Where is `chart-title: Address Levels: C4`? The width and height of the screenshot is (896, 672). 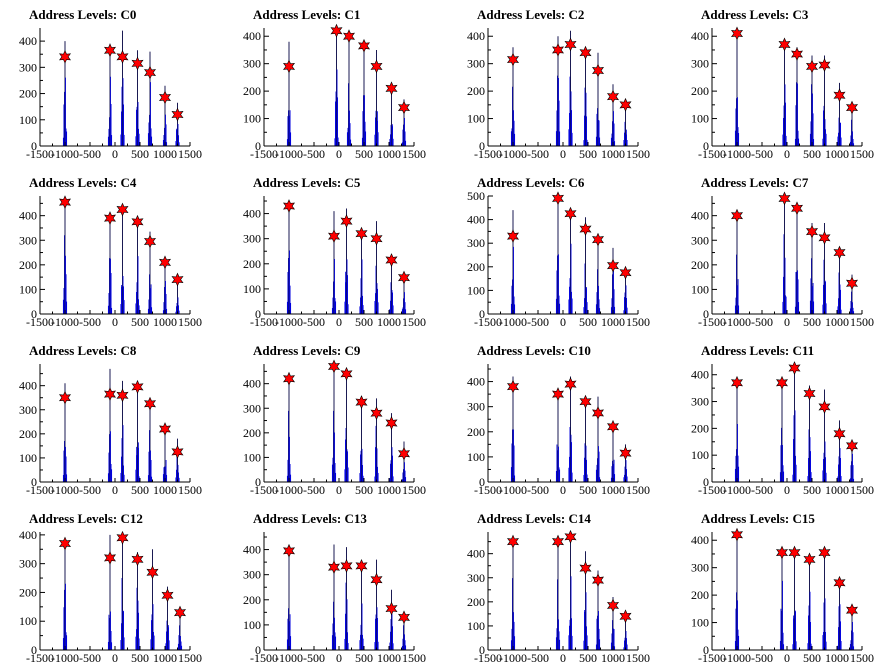
chart-title: Address Levels: C4 is located at coordinates (83, 182).